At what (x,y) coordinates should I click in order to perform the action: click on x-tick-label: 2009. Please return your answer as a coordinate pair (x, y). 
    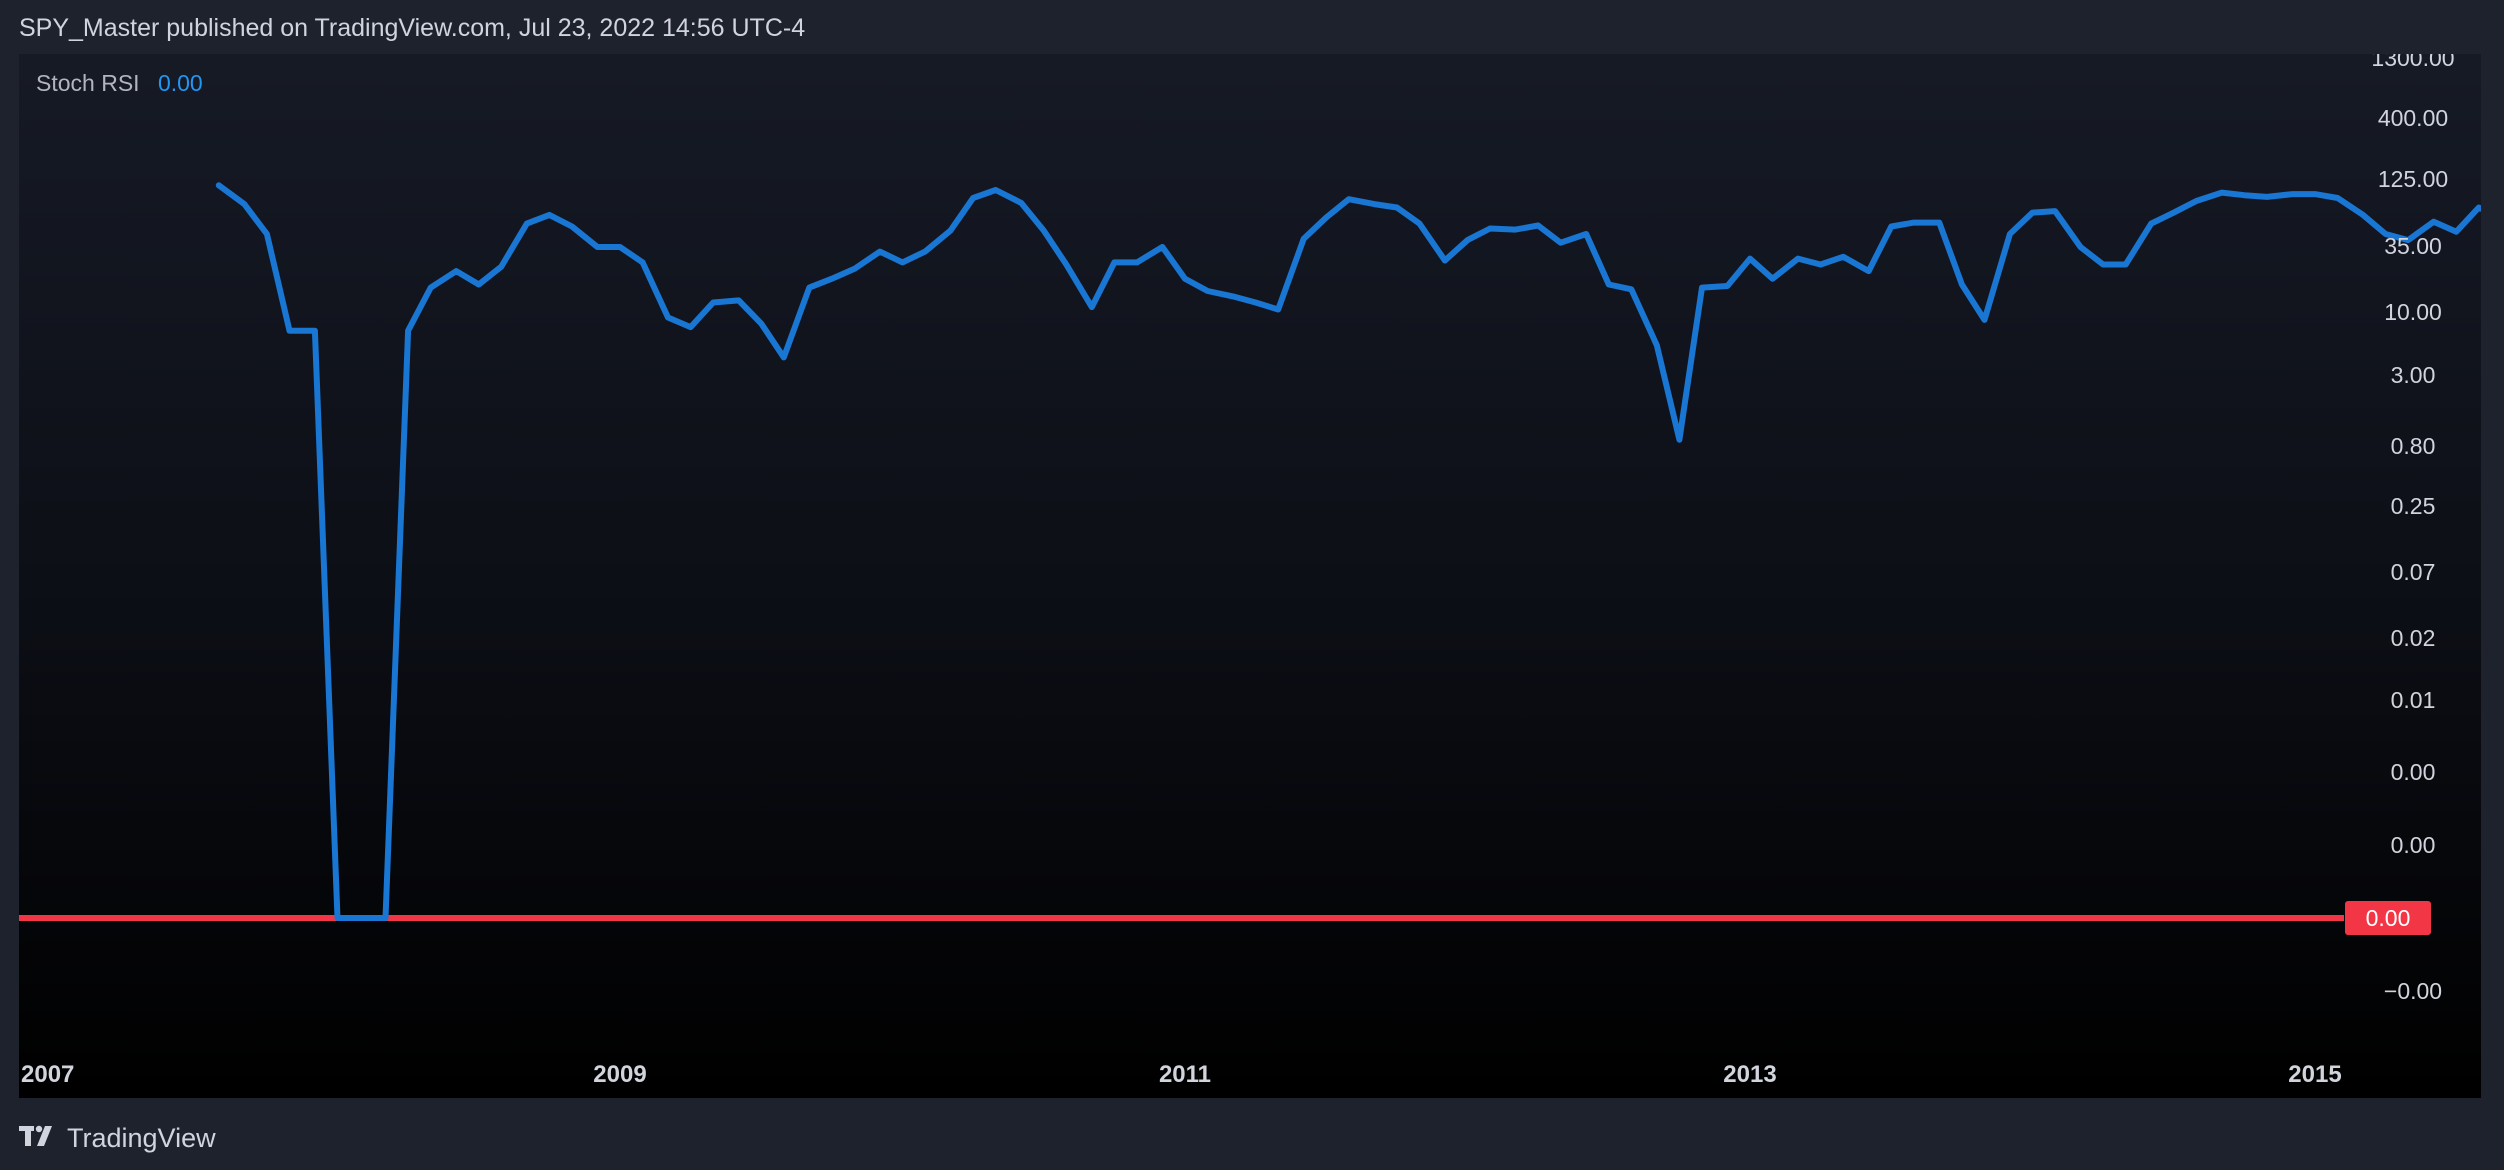
    Looking at the image, I should click on (619, 1074).